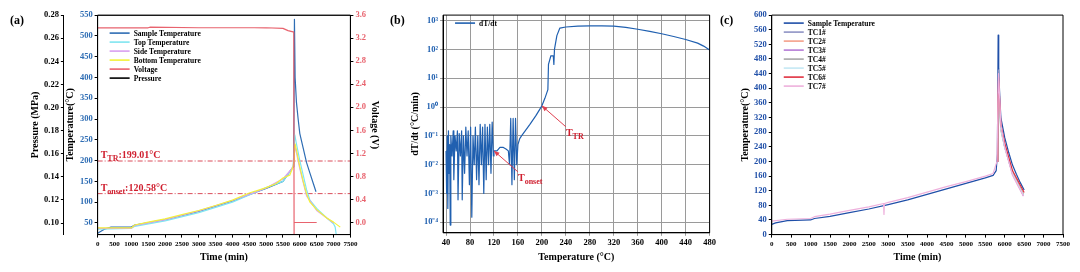  Describe the element at coordinates (86, 180) in the screenshot. I see `y-tick-label: 150` at that location.